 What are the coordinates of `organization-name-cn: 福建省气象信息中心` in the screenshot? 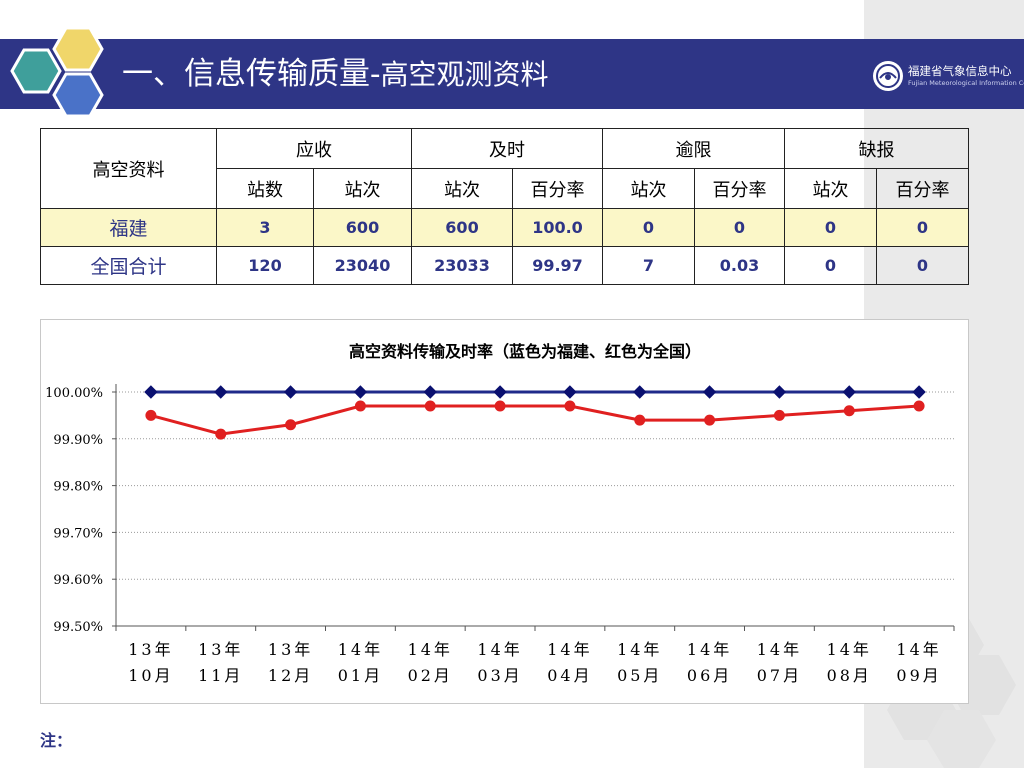 It's located at (960, 71).